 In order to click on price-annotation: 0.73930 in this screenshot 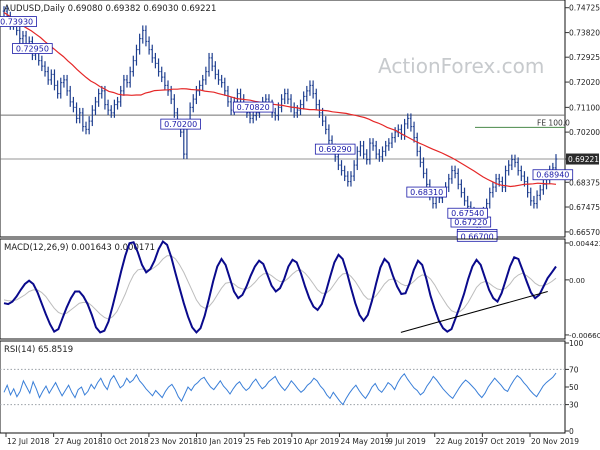, I will do `click(18, 21)`.